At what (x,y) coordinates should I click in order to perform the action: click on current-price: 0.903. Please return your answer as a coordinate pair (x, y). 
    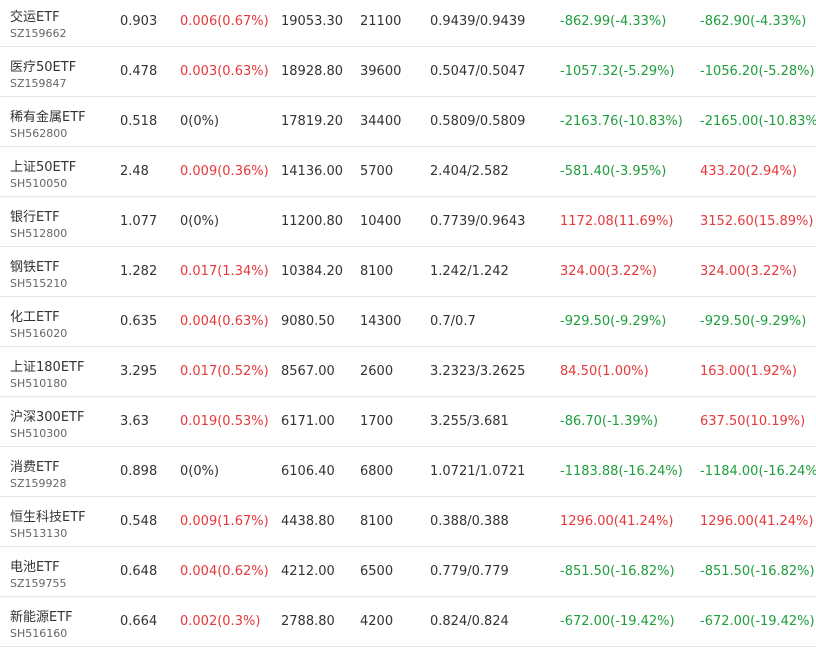
    Looking at the image, I should click on (139, 21).